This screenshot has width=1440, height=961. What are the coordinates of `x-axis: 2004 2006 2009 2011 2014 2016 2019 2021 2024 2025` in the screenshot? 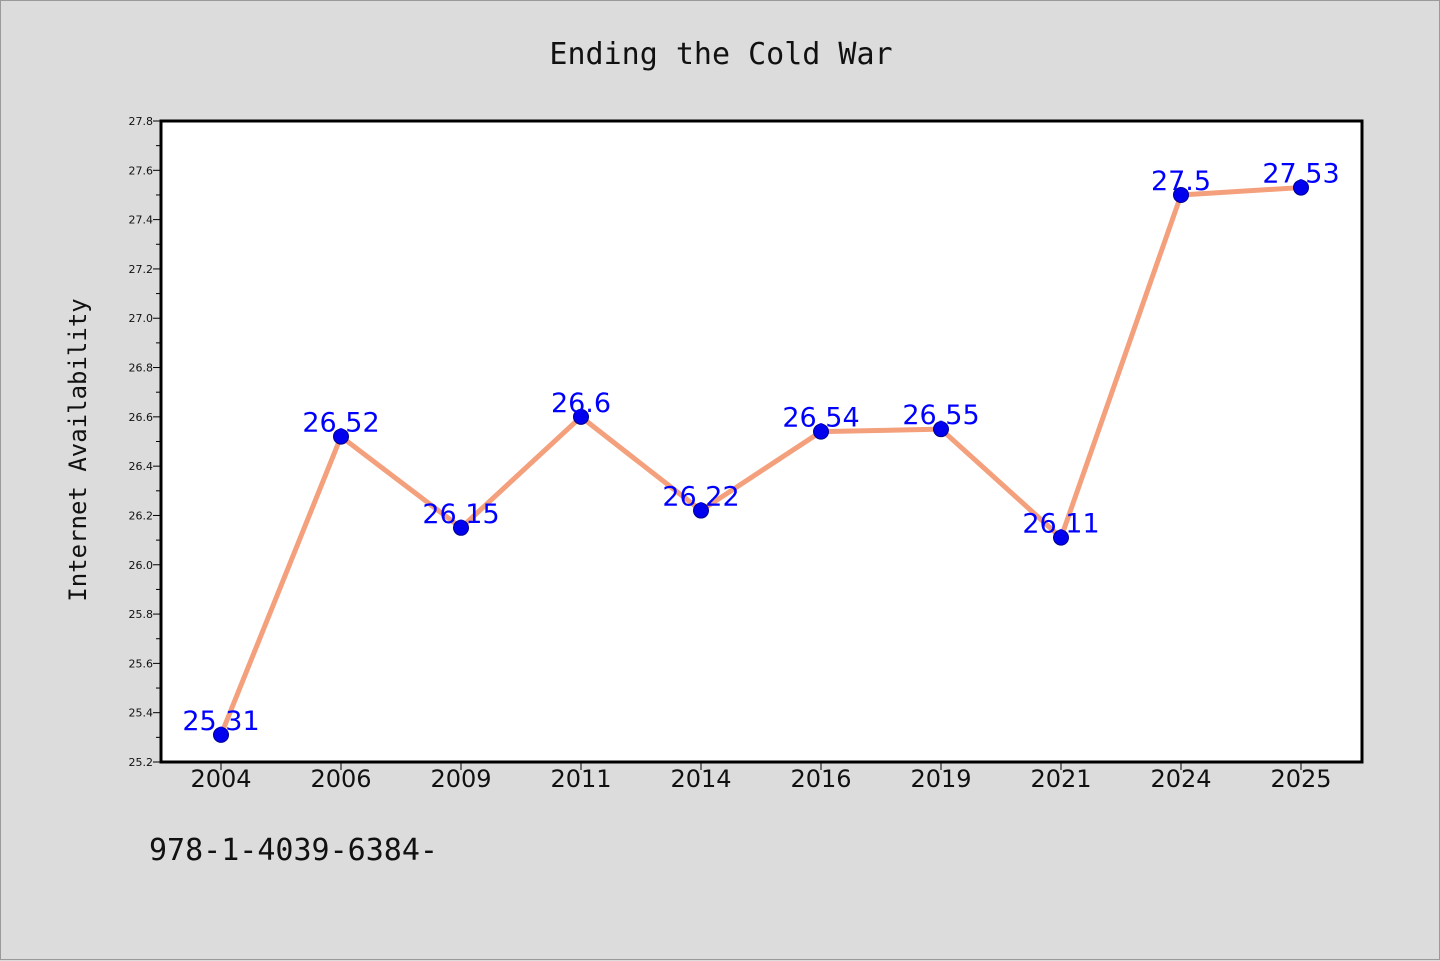 It's located at (761, 777).